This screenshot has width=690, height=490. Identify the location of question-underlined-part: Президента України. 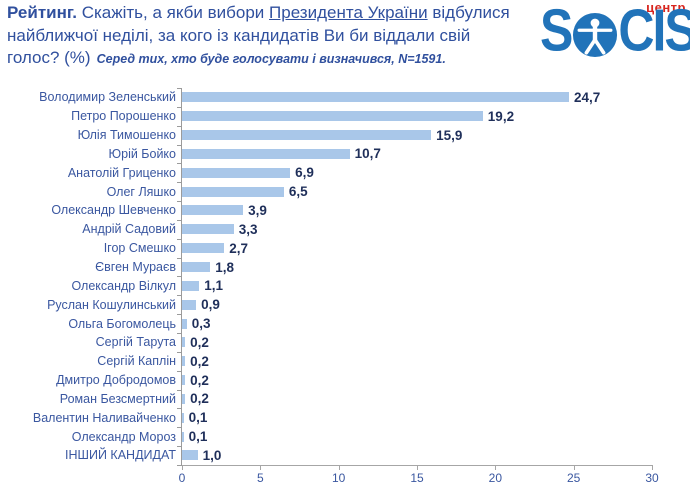
(348, 12).